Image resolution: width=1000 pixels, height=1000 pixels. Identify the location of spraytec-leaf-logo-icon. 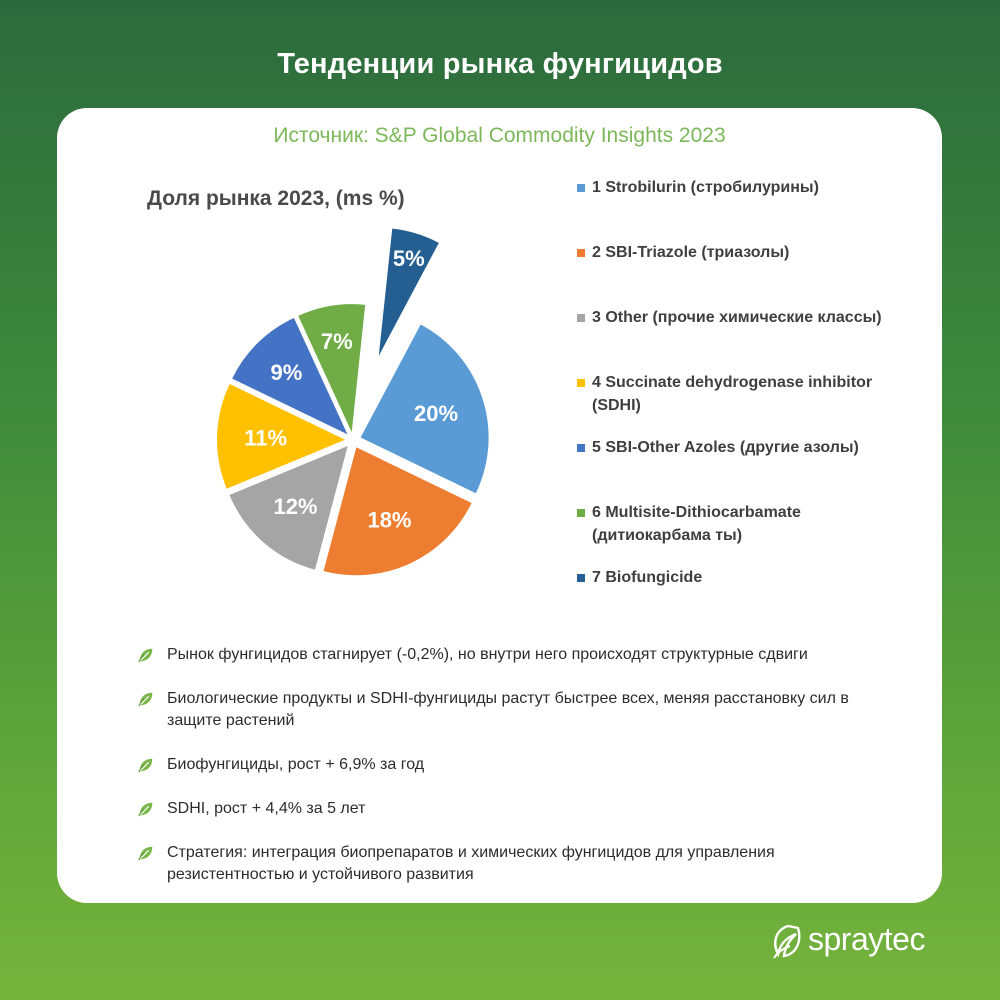
(787, 941).